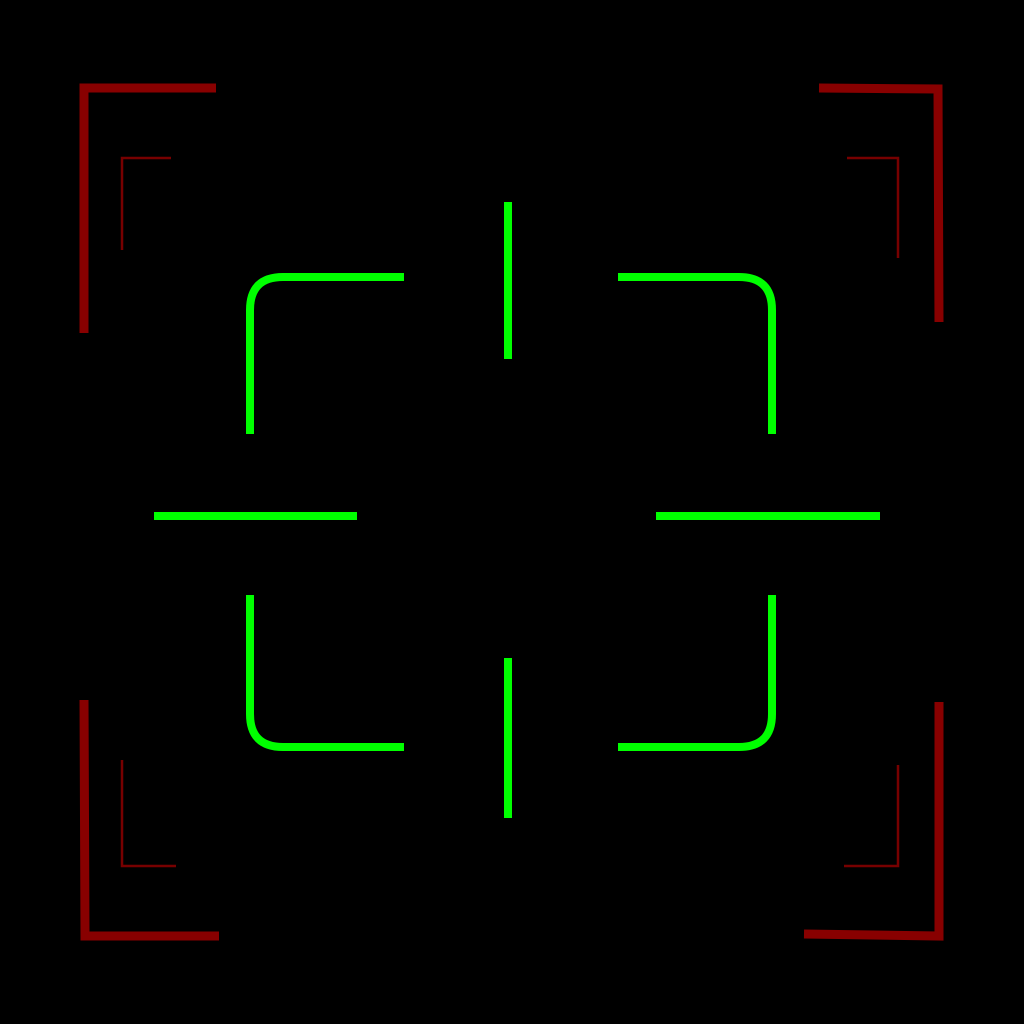 The width and height of the screenshot is (1024, 1024). What do you see at coordinates (872, 816) in the screenshot?
I see `inner-corner-bottom-right-icon` at bounding box center [872, 816].